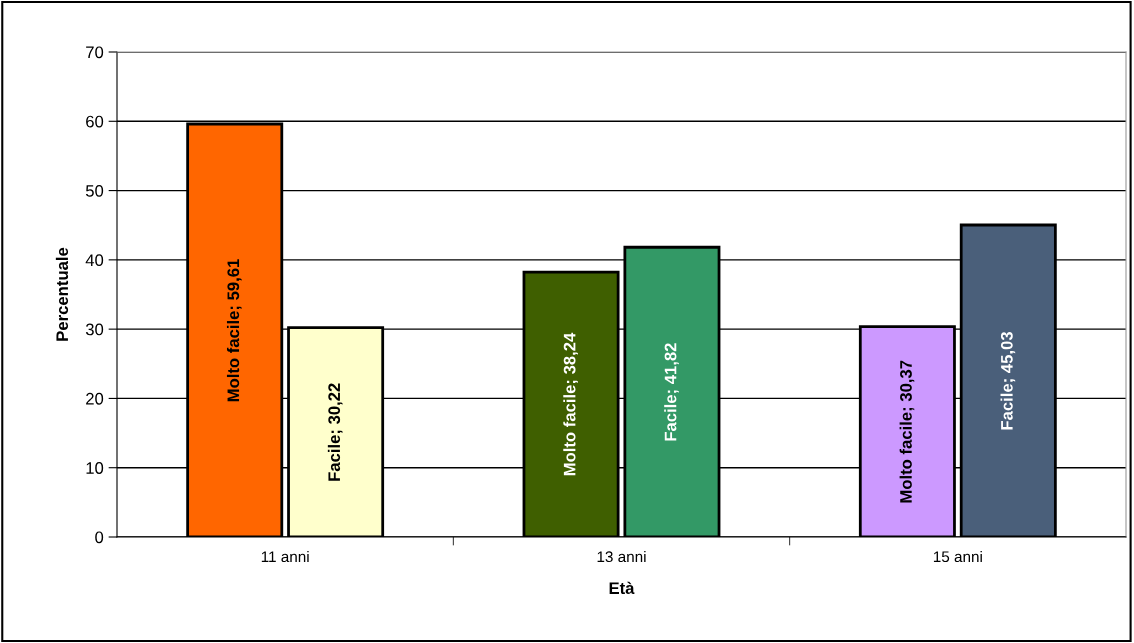 Image resolution: width=1134 pixels, height=643 pixels. I want to click on y-tick-label: 60, so click(95, 121).